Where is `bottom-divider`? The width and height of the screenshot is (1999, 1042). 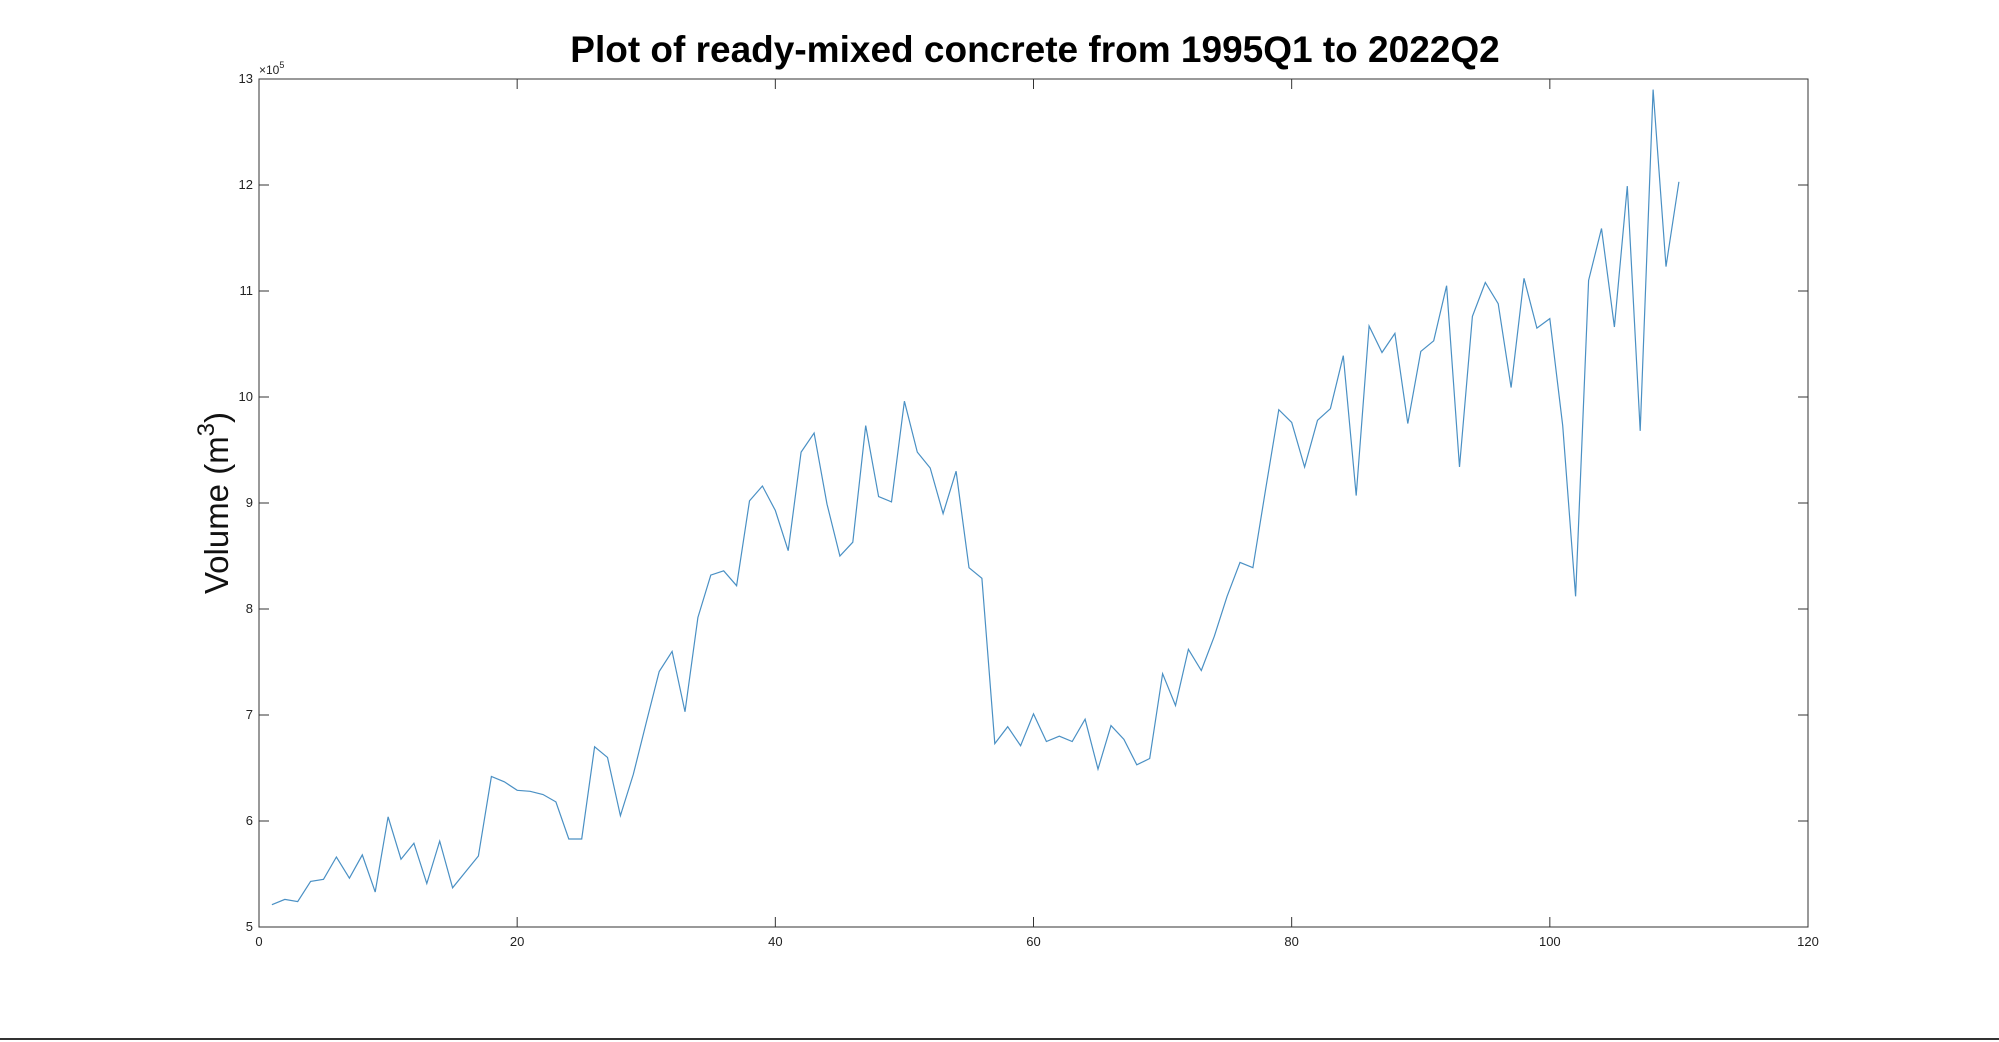
bottom-divider is located at coordinates (999, 1039).